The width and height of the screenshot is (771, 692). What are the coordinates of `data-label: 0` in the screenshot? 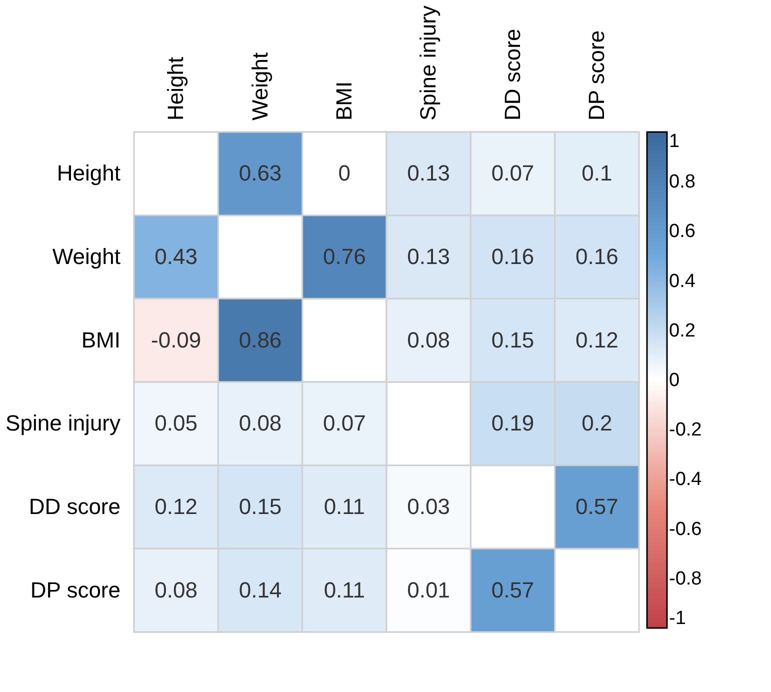 It's located at (344, 173).